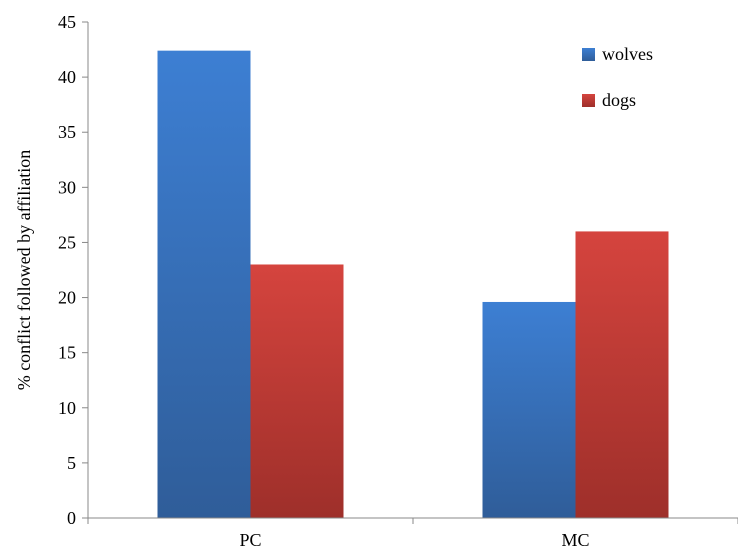 The height and width of the screenshot is (560, 738). I want to click on y-tick-label: 10, so click(67, 408).